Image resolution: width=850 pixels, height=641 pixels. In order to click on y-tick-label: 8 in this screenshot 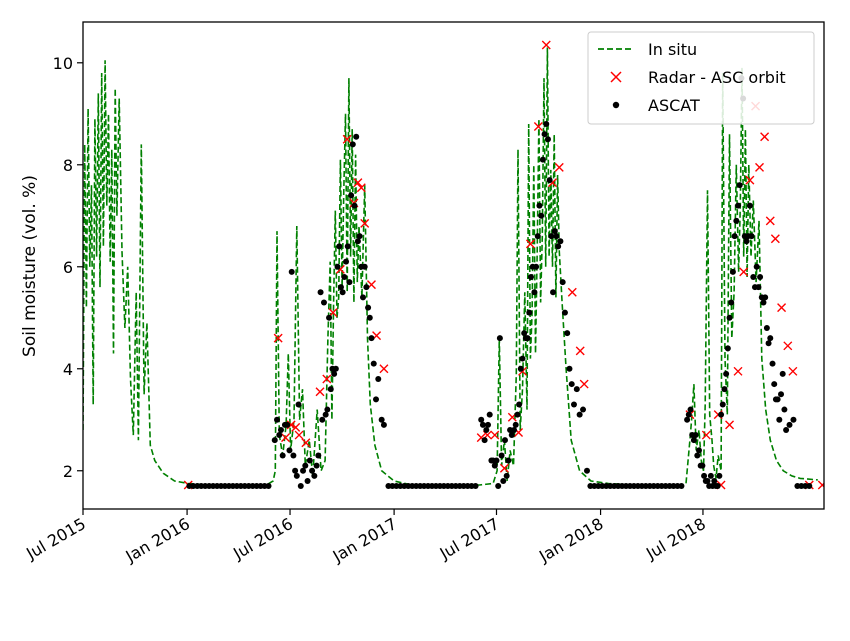, I will do `click(68, 165)`.